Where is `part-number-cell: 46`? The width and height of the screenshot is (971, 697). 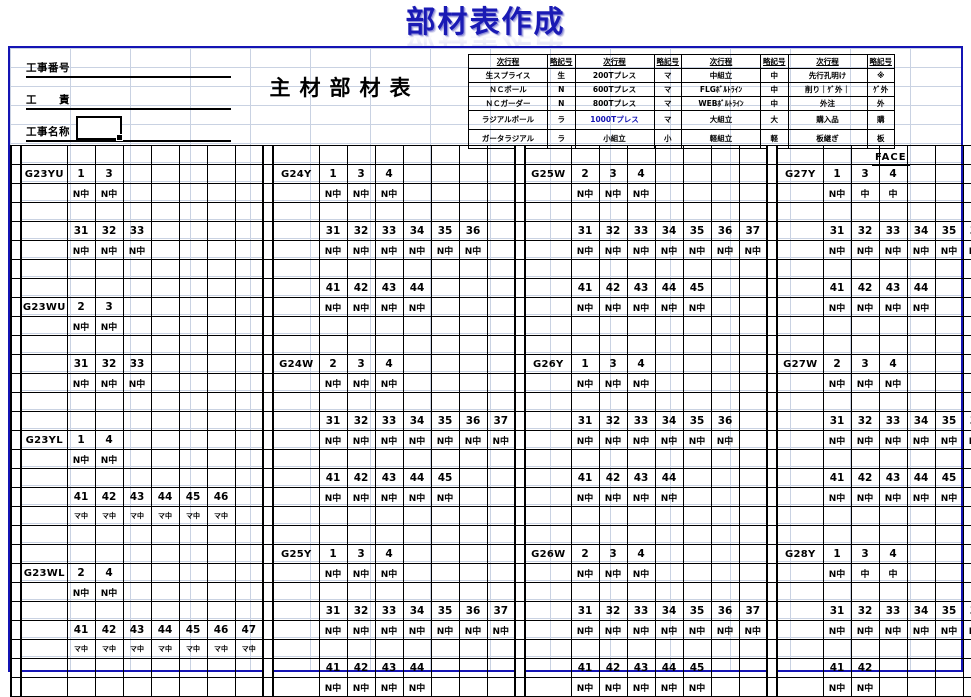 part-number-cell: 46 is located at coordinates (221, 630).